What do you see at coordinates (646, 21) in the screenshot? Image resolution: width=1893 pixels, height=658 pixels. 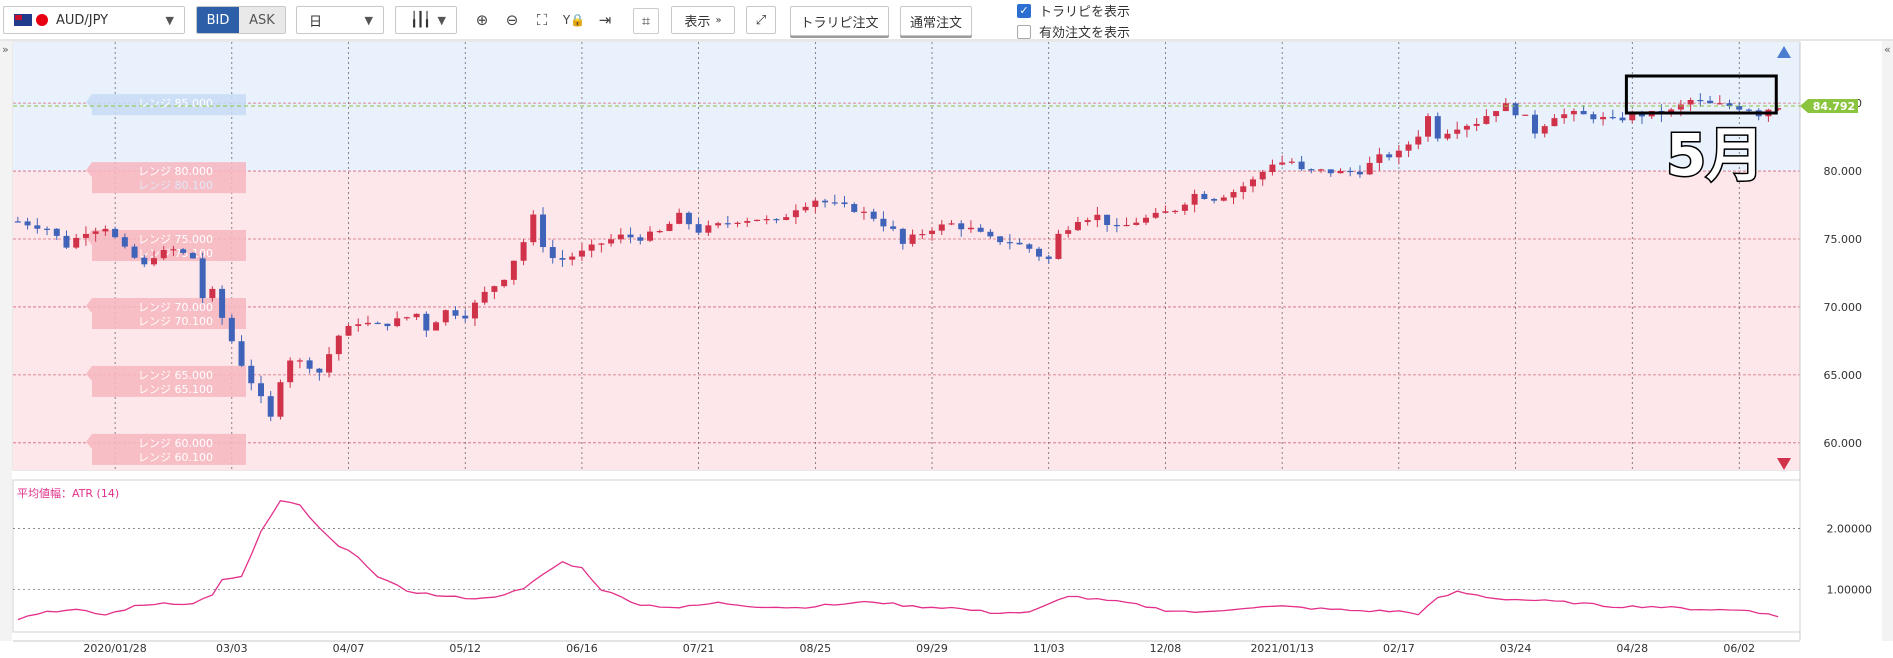 I see `add-indicator-icon: ⌗` at bounding box center [646, 21].